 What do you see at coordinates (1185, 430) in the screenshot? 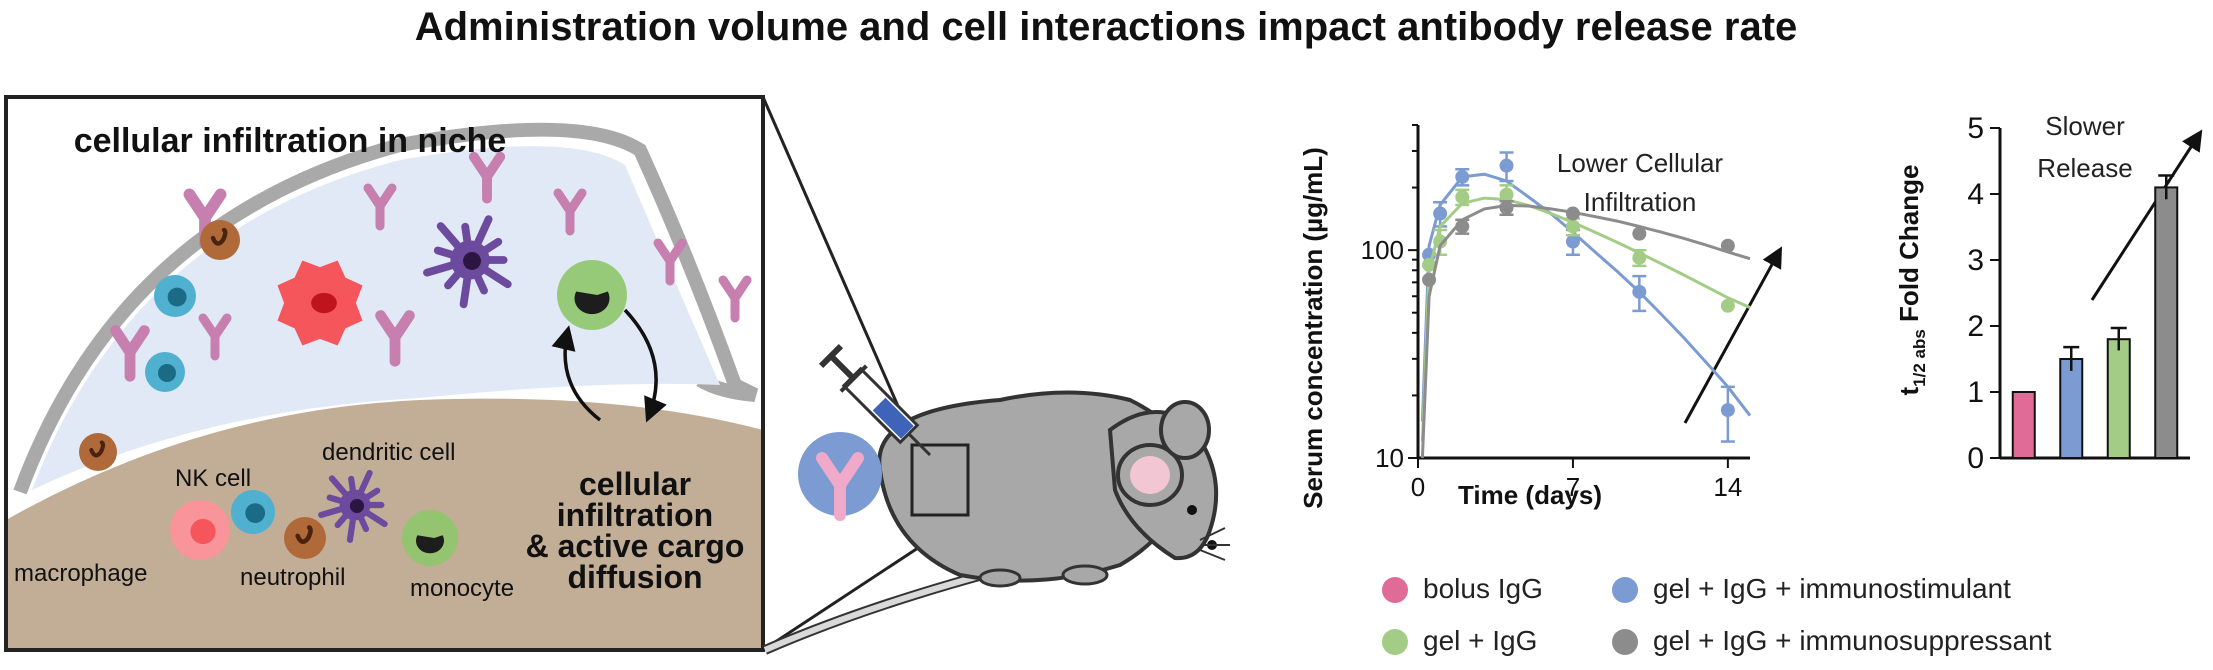
I see `mouse-ear-back` at bounding box center [1185, 430].